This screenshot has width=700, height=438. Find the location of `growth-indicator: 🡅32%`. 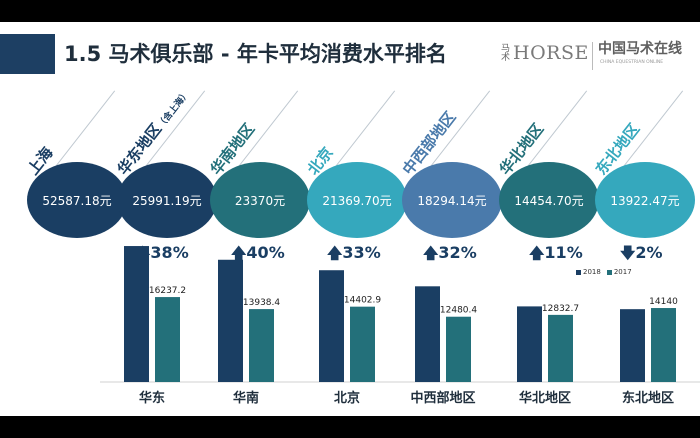

growth-indicator: 🡅32% is located at coordinates (450, 255).